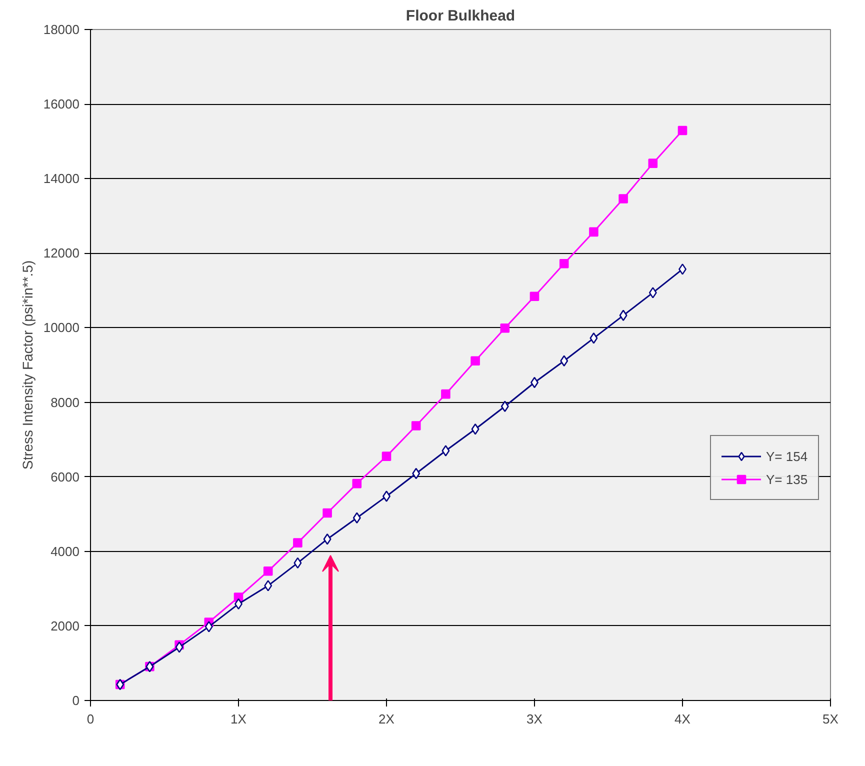 The image size is (865, 766). Describe the element at coordinates (830, 719) in the screenshot. I see `x-tick-label: 5X` at that location.